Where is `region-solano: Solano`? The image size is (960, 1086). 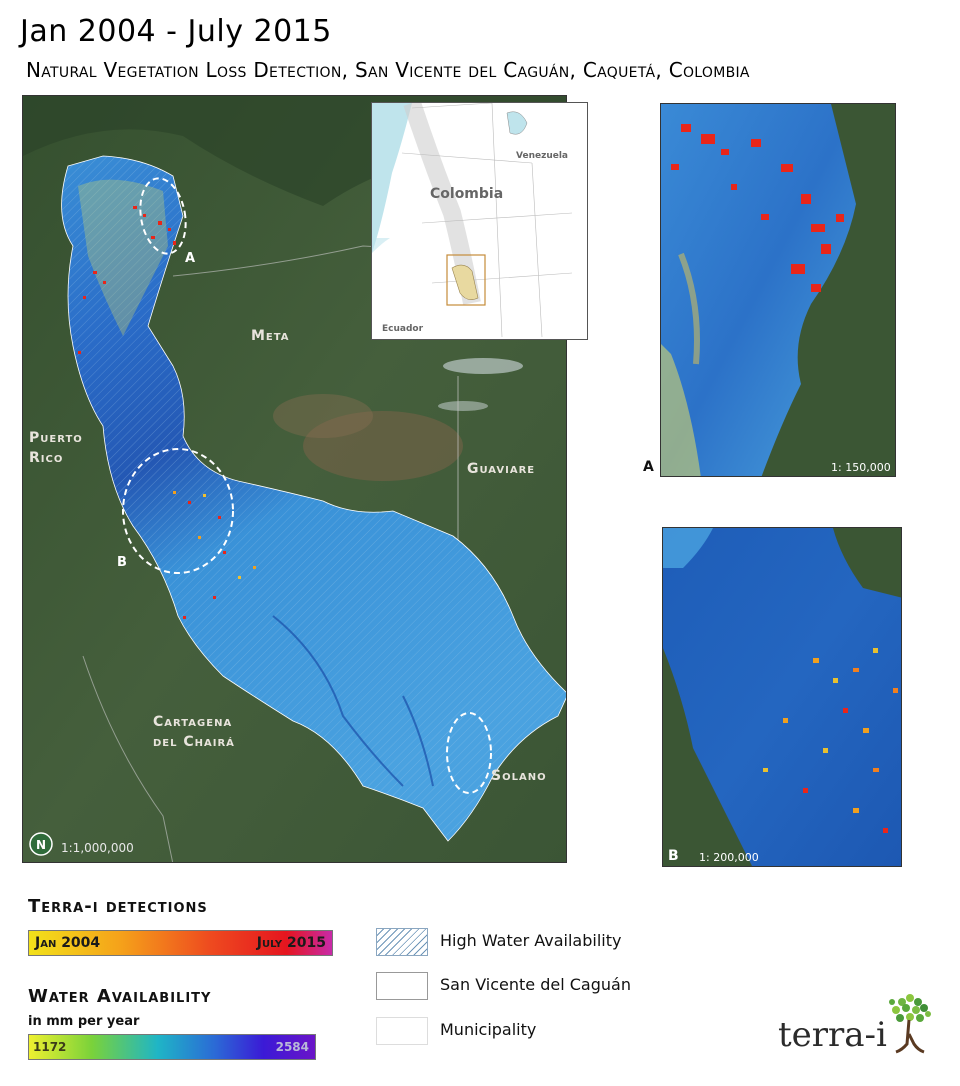
region-solano: Solano is located at coordinates (519, 776).